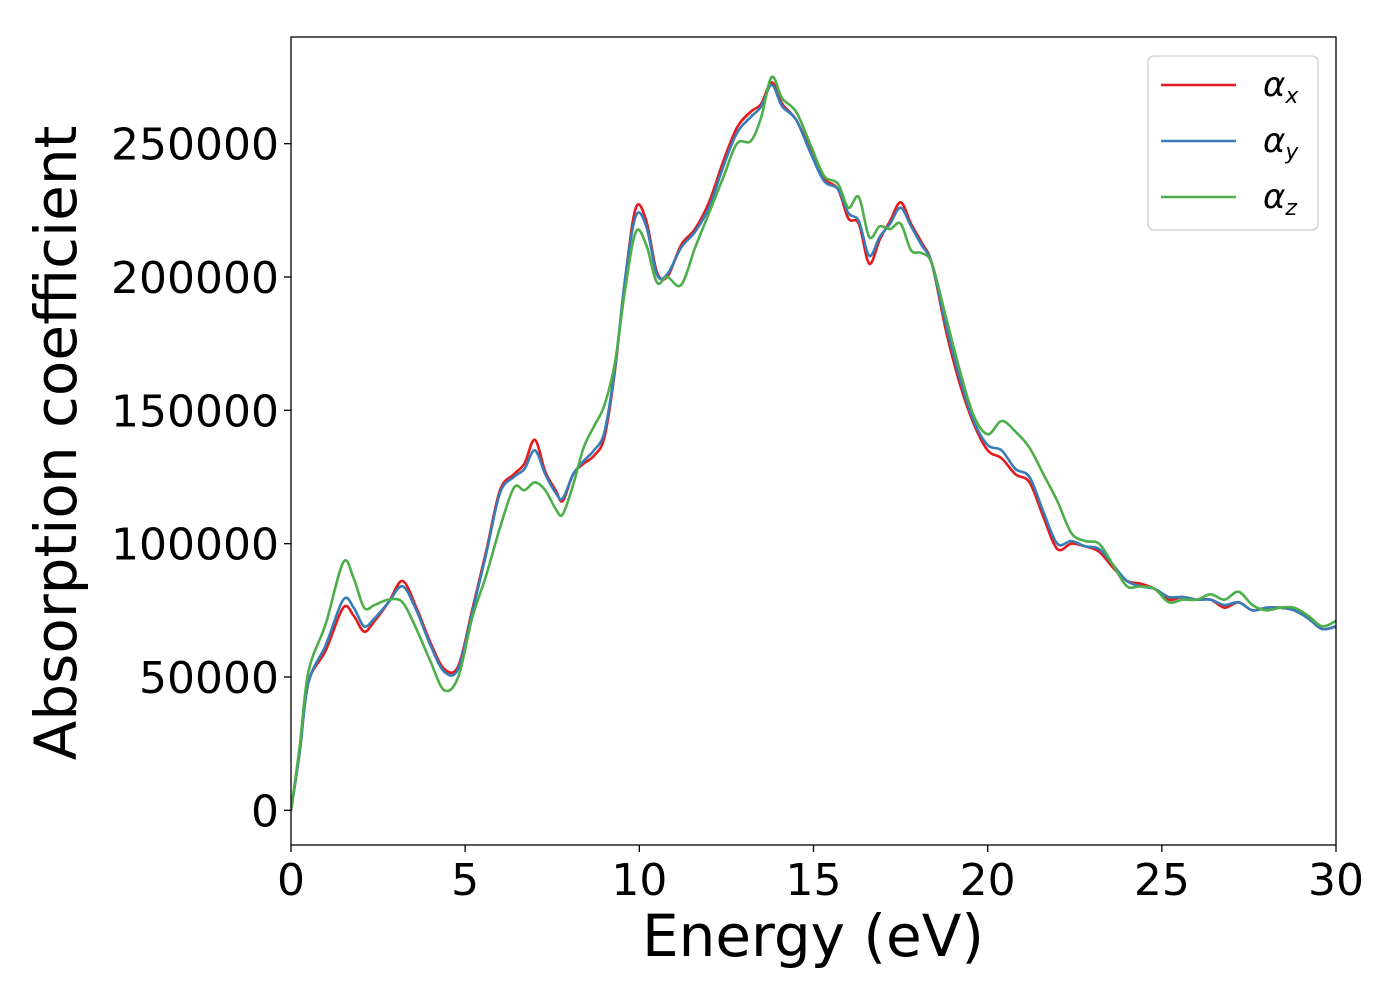  I want to click on x-tick-label: 15, so click(814, 880).